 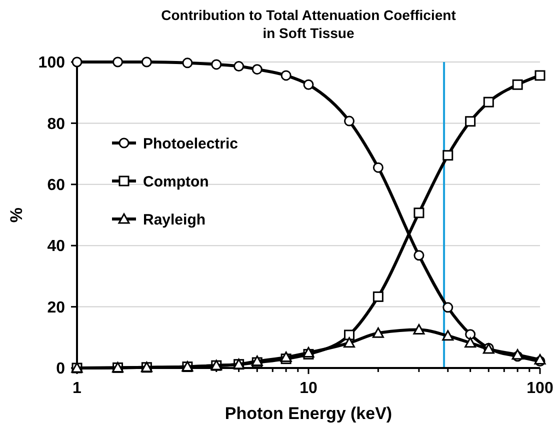 I want to click on x-tick-label: 100, so click(x=540, y=388).